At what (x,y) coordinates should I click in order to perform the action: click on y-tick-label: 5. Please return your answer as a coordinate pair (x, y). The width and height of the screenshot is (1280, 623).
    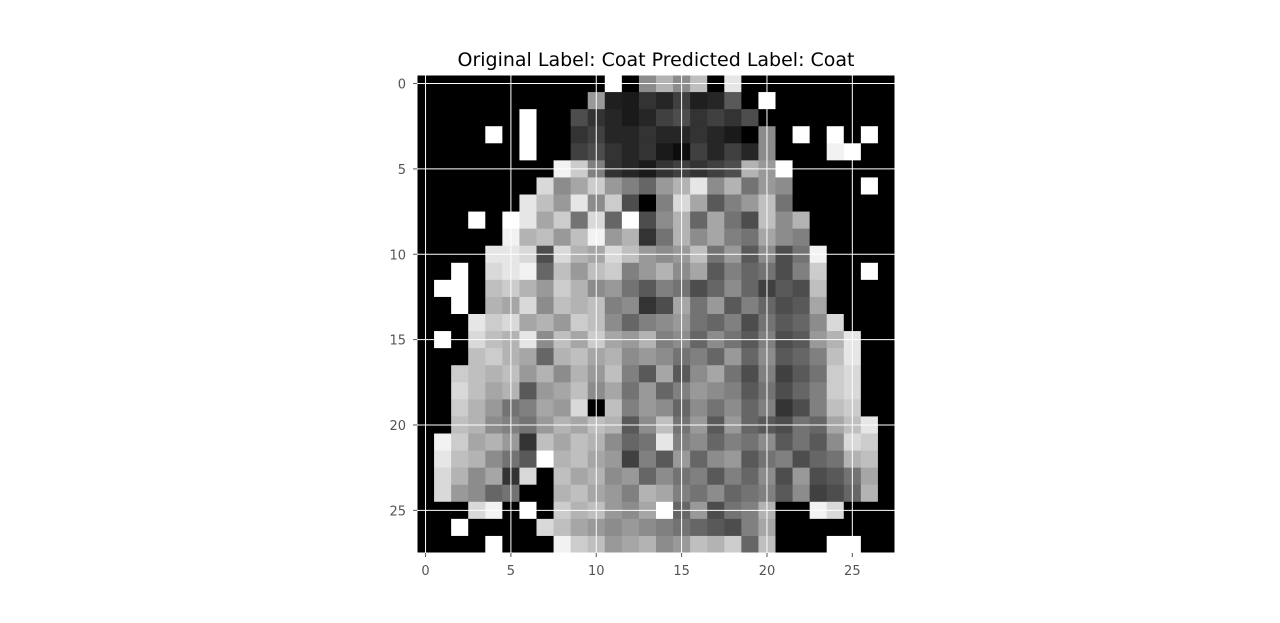
    Looking at the image, I should click on (402, 170).